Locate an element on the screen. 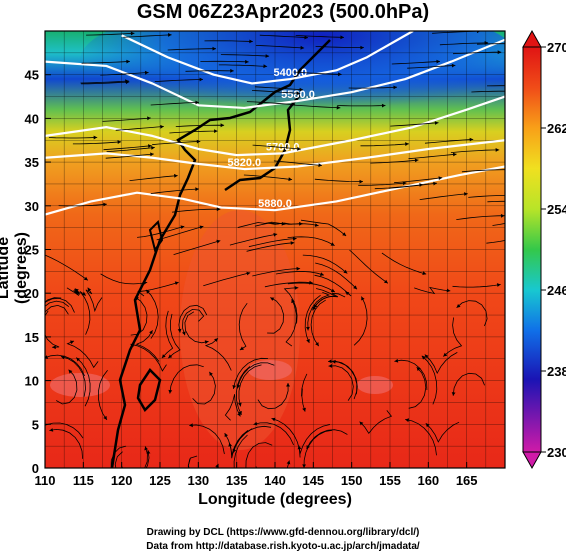 Image resolution: width=566 pixels, height=554 pixels. y-tick-label: 30 is located at coordinates (32, 206).